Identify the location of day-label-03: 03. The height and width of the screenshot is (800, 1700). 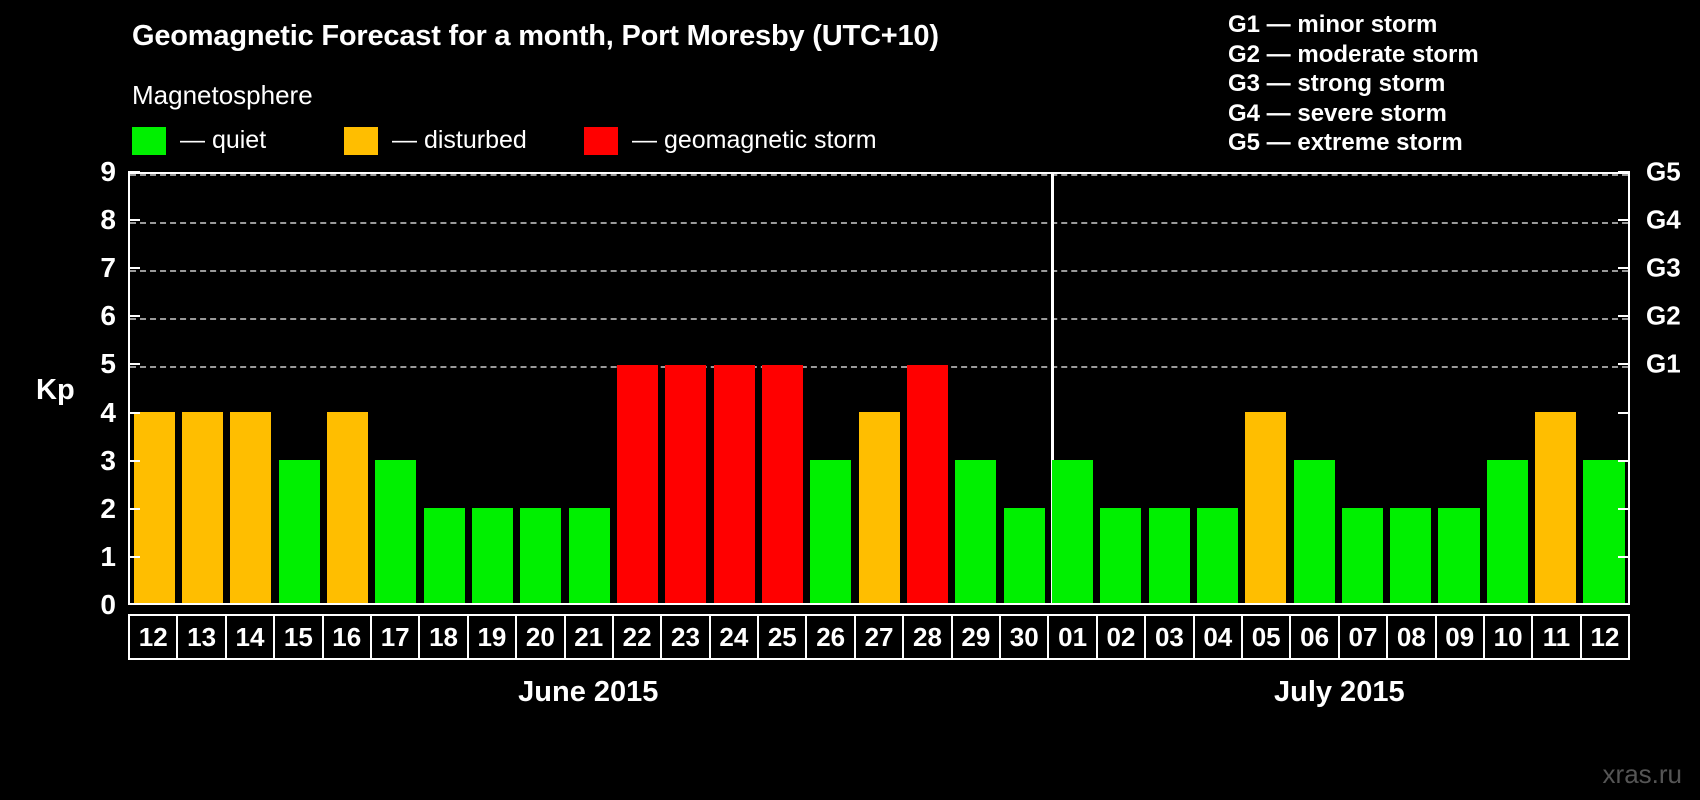
(1170, 637).